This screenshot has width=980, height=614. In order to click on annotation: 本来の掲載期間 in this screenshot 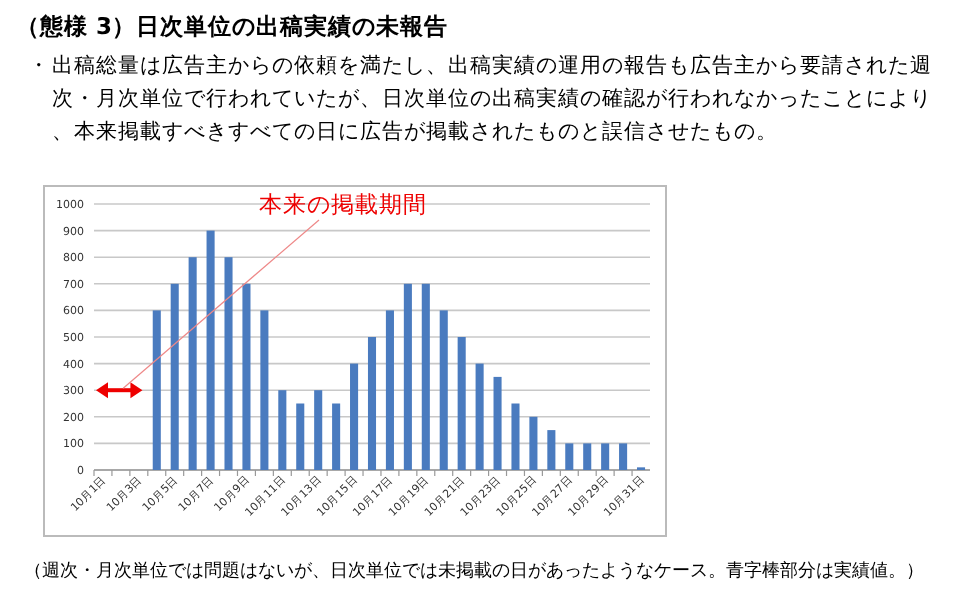, I will do `click(343, 204)`.